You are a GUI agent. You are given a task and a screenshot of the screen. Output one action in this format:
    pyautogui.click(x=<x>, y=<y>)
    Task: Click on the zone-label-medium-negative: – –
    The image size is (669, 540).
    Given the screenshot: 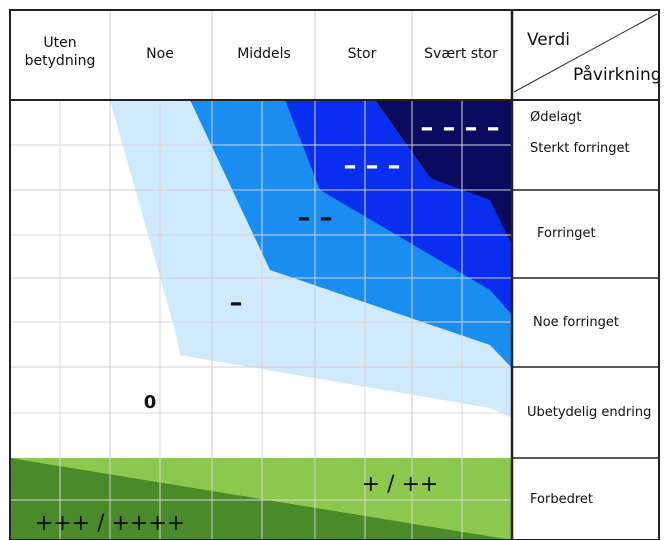 What is the action you would take?
    pyautogui.click(x=314, y=218)
    